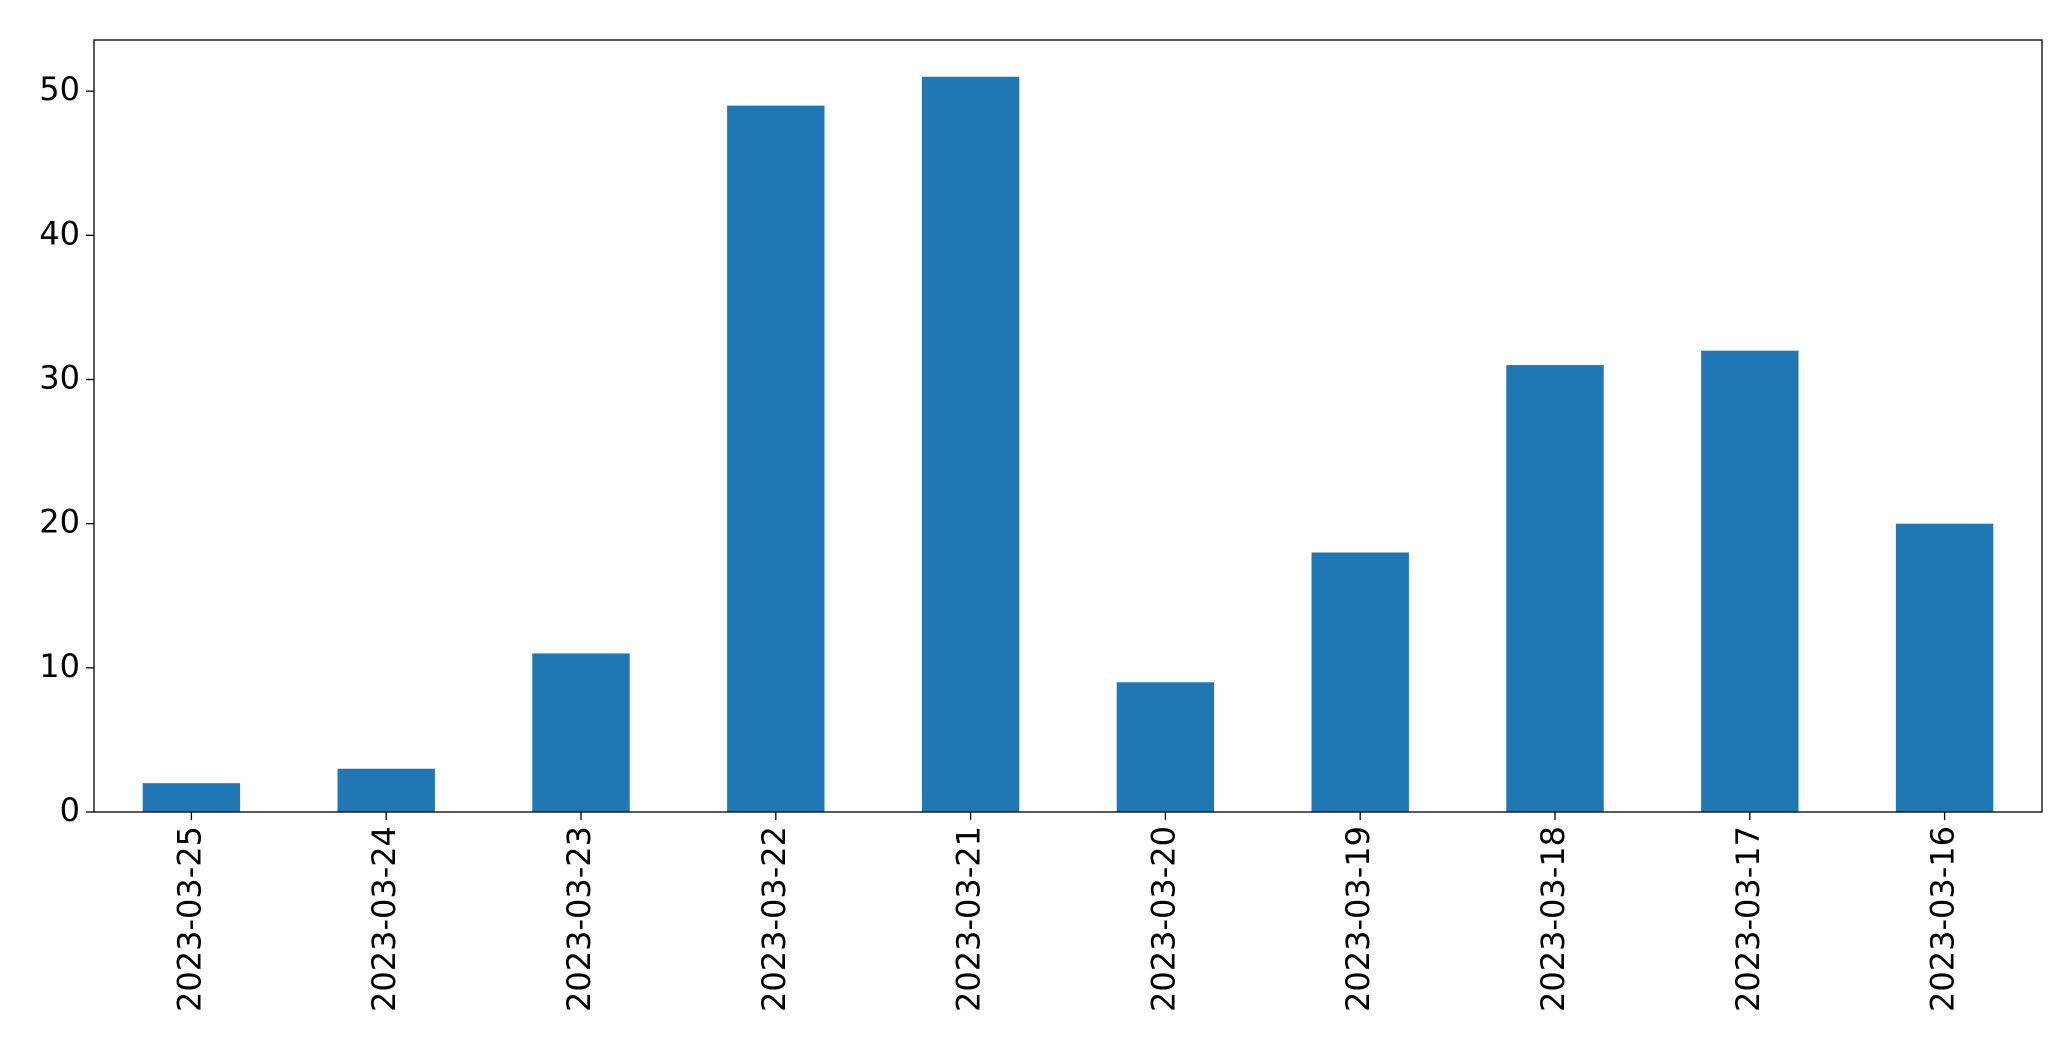 The image size is (2071, 1061). Describe the element at coordinates (59, 378) in the screenshot. I see `y-tick-label: 30` at that location.